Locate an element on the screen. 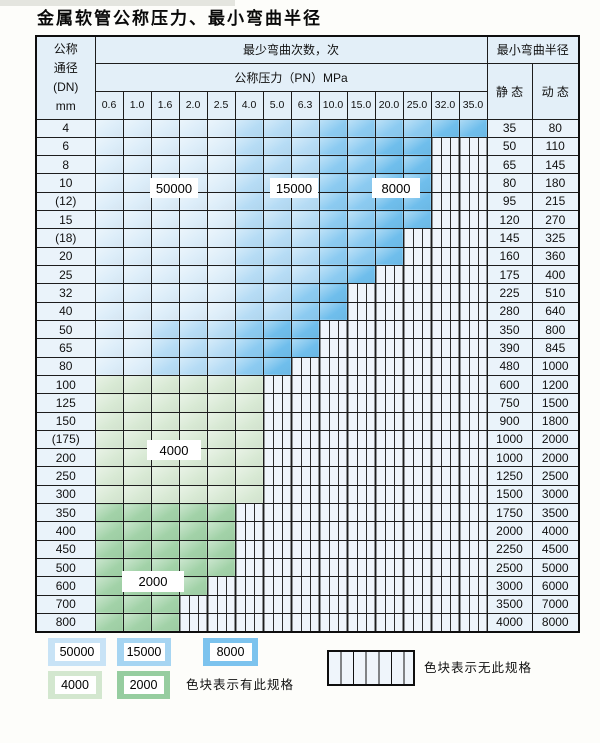 This screenshot has height=743, width=600. static-radius-cell: 50 is located at coordinates (509, 146).